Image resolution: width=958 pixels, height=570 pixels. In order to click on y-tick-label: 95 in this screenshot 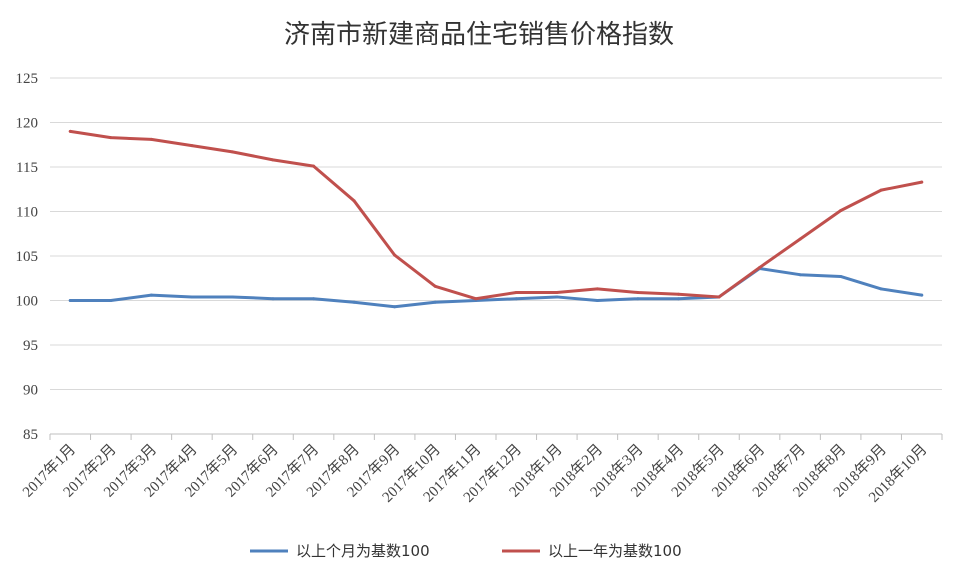, I will do `click(30, 346)`.